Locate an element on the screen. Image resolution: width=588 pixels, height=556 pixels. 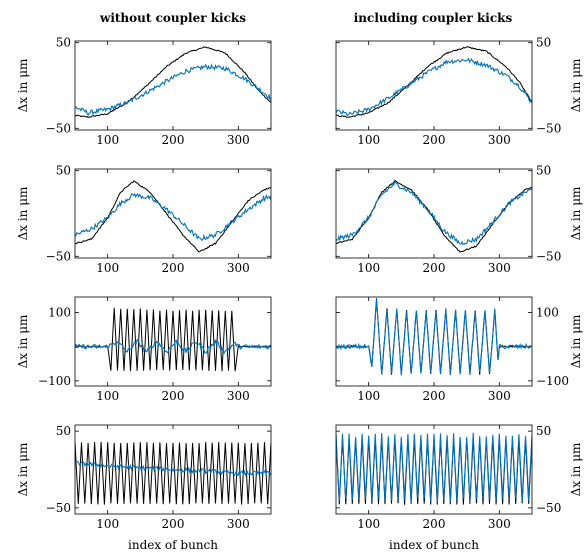
panel-row2-right: 100 200 300 −50 50 Δx in μm is located at coordinates (459, 219).